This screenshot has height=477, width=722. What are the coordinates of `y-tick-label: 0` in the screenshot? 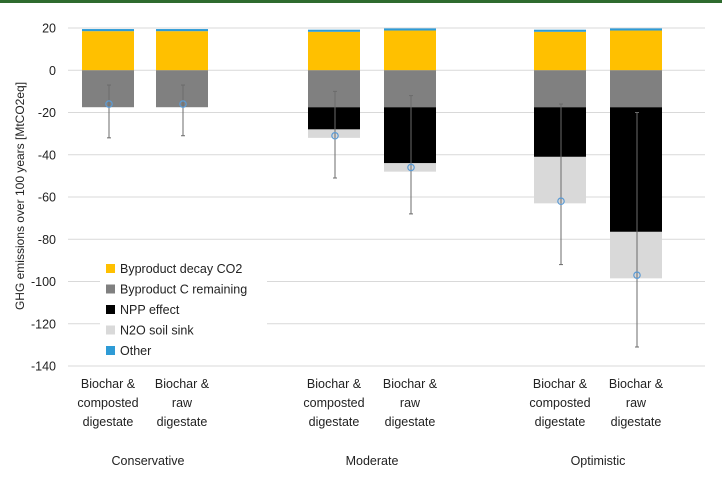 It's located at (52, 71).